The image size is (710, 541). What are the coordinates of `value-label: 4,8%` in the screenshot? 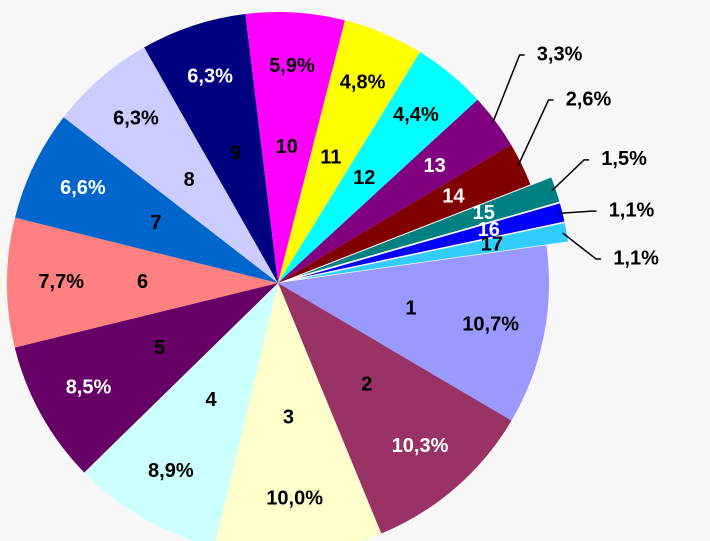 It's located at (363, 83).